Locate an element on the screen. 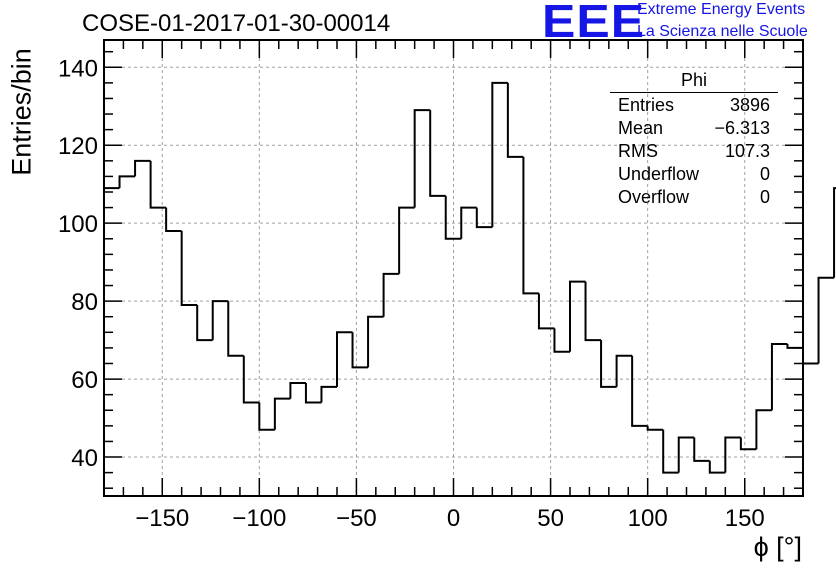 This screenshot has width=836, height=572. x-tick-label: 150 is located at coordinates (745, 518).